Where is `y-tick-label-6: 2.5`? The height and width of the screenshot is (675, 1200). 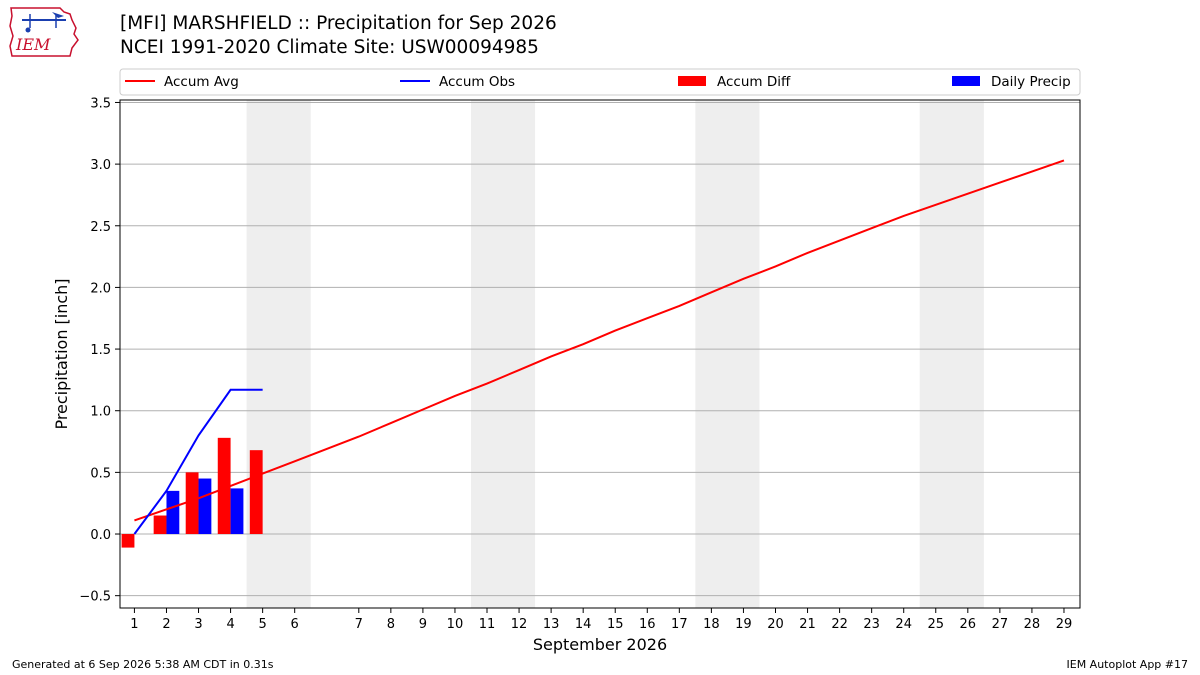
y-tick-label-6: 2.5 is located at coordinates (100, 227).